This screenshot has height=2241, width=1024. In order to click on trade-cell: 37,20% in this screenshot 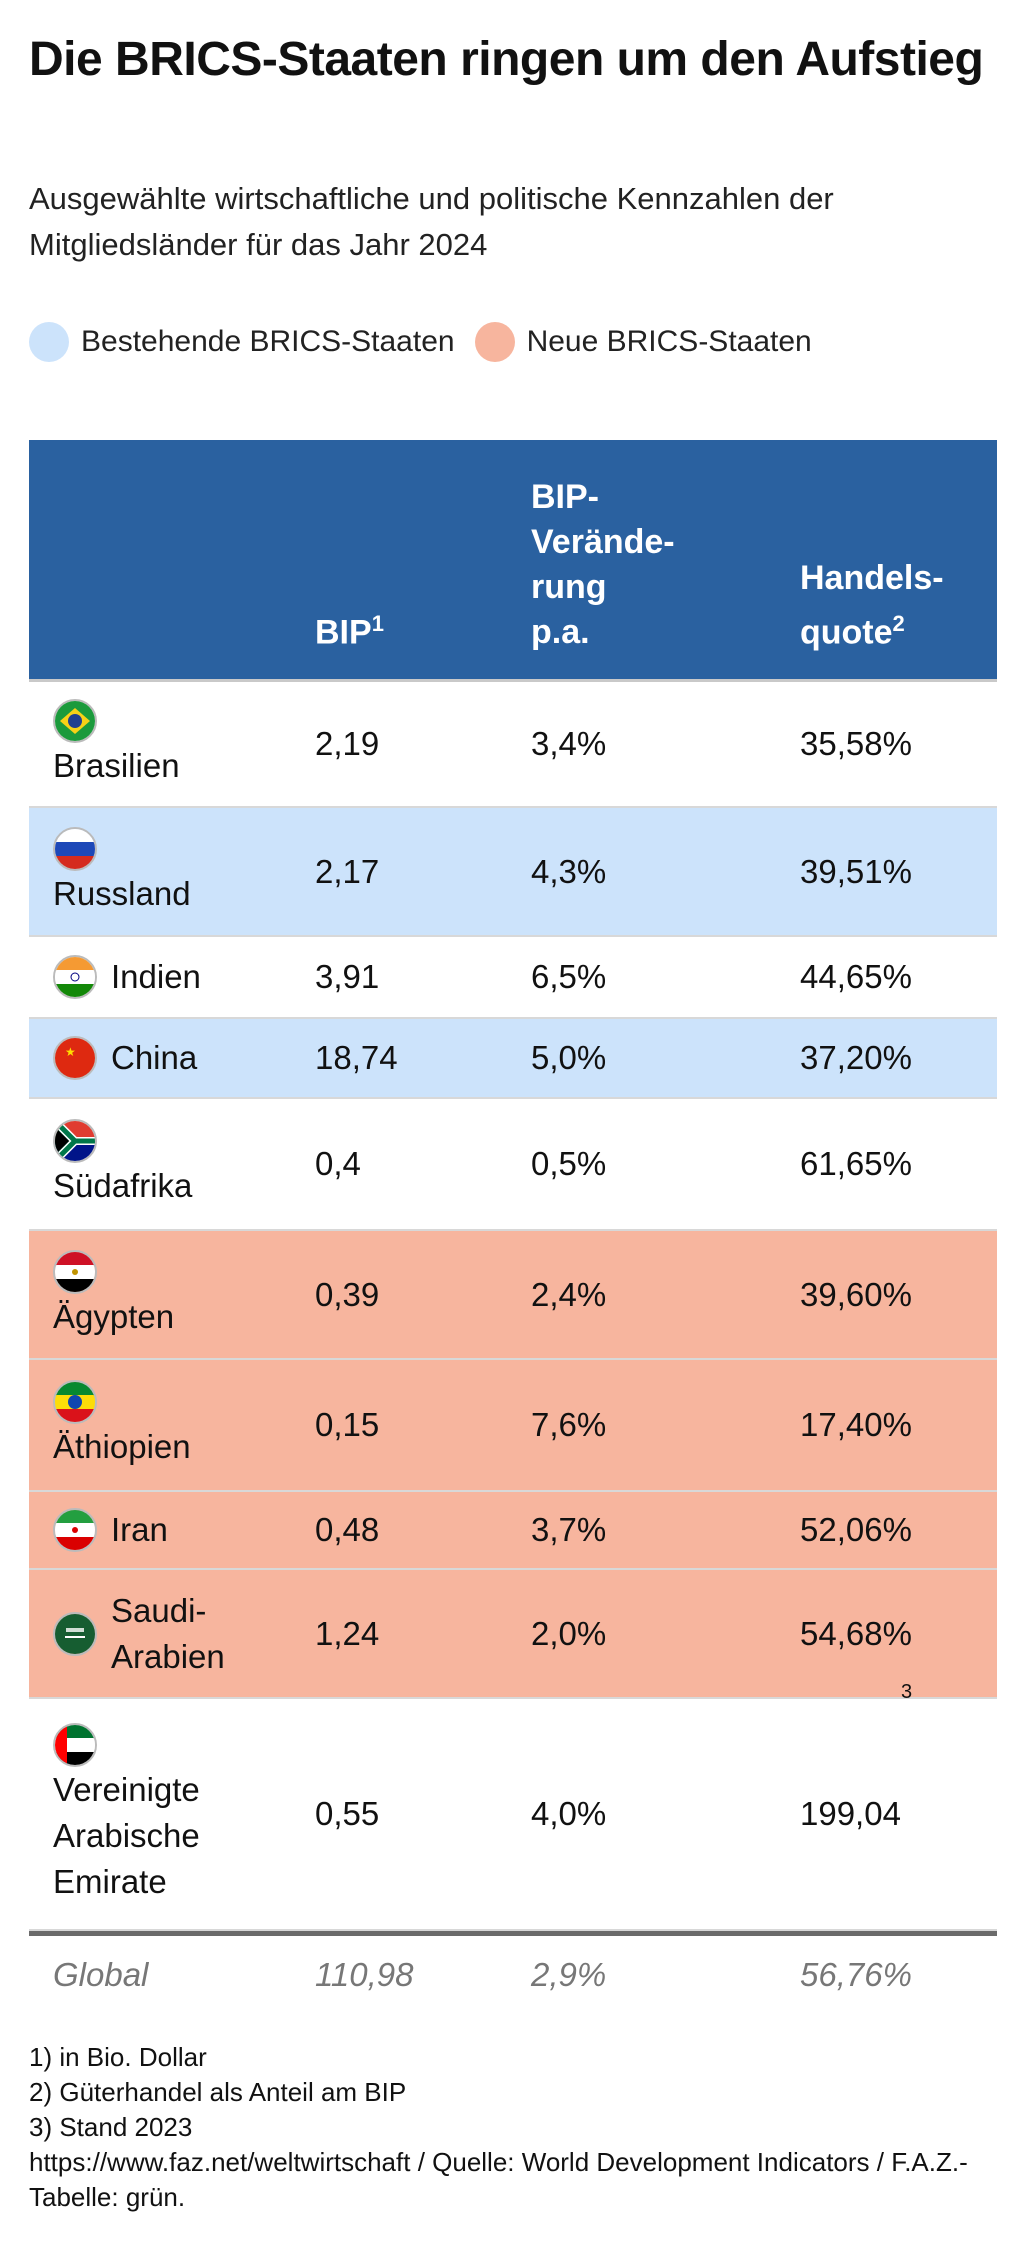, I will do `click(856, 1058)`.